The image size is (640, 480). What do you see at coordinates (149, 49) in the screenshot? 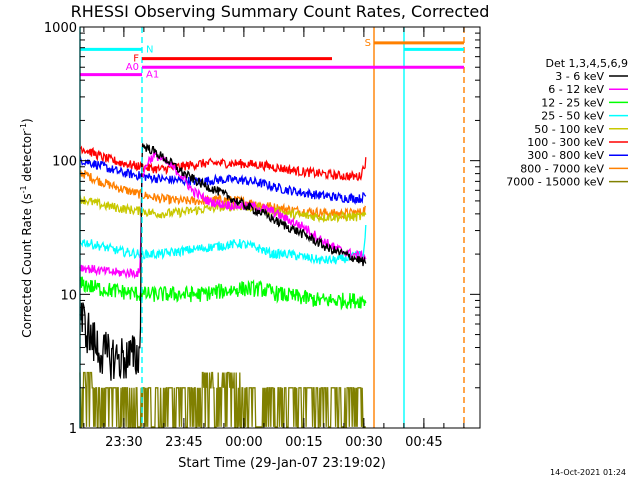
I see `state-bar-label-n-1: N` at bounding box center [149, 49].